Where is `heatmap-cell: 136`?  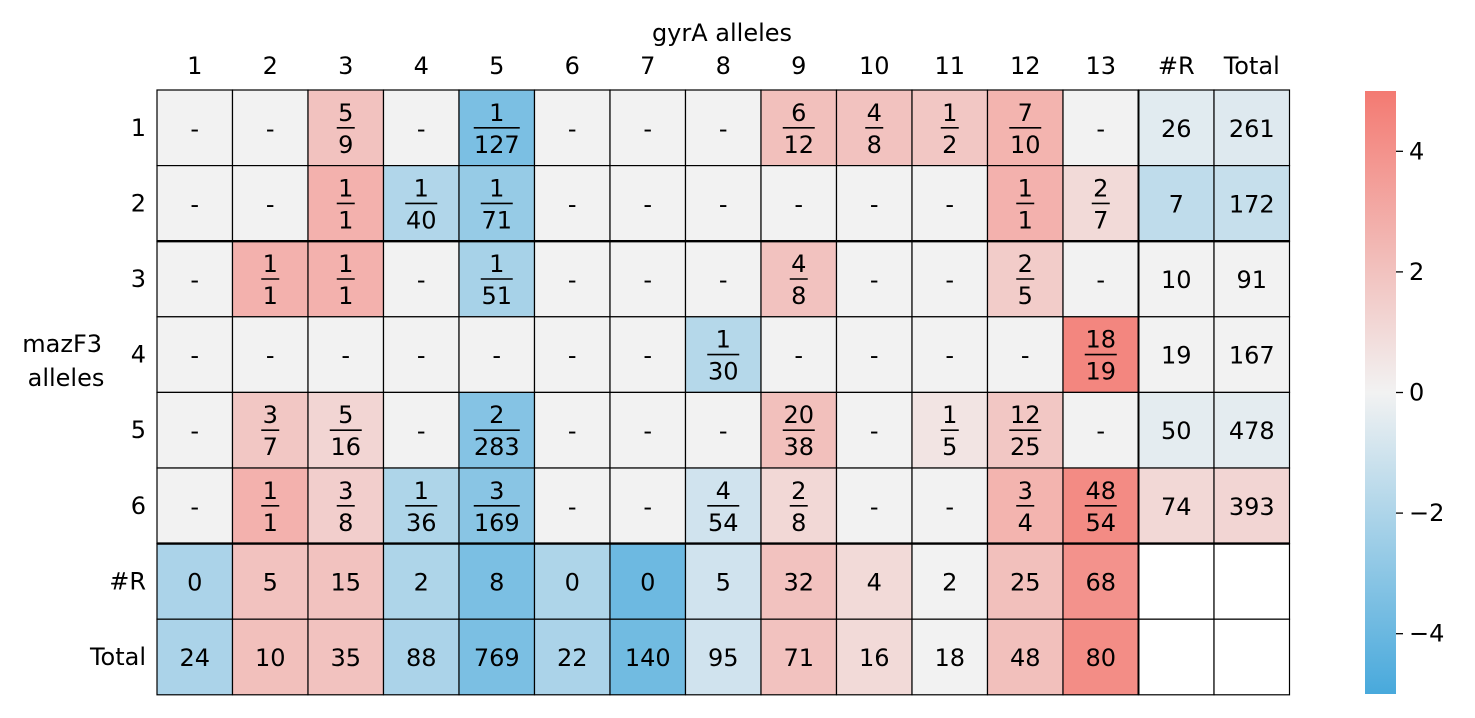 heatmap-cell: 136 is located at coordinates (421, 506).